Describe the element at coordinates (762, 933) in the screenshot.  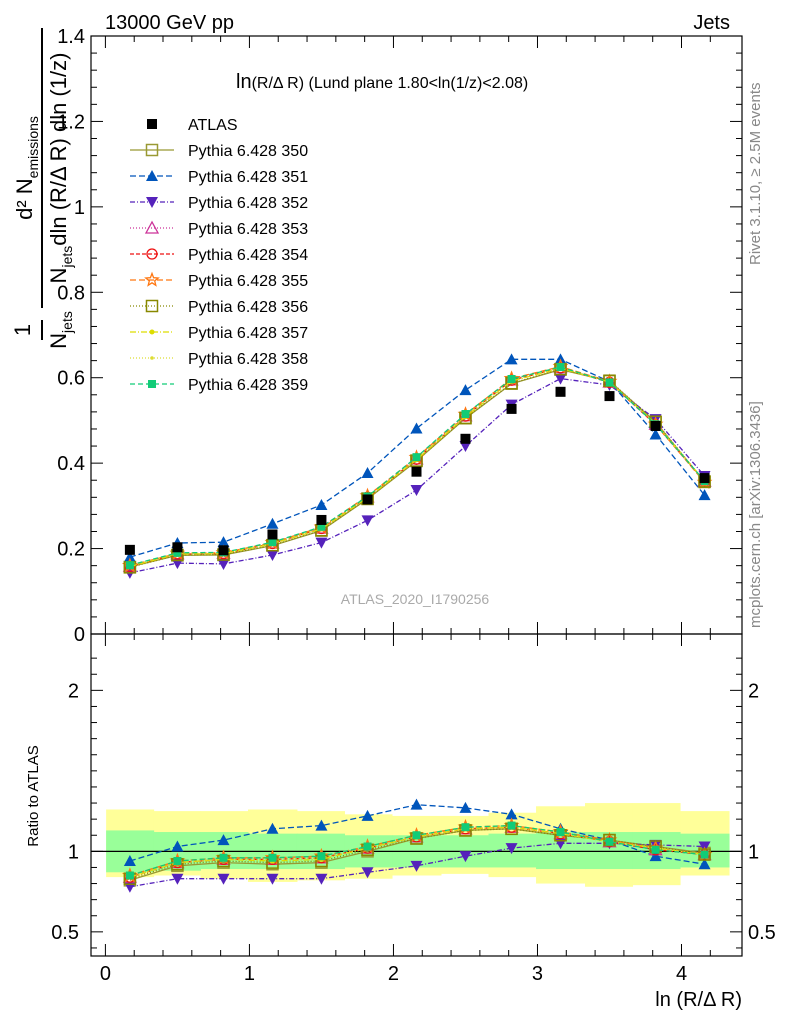
I see `ratio-ytick-label-right: 0.5` at that location.